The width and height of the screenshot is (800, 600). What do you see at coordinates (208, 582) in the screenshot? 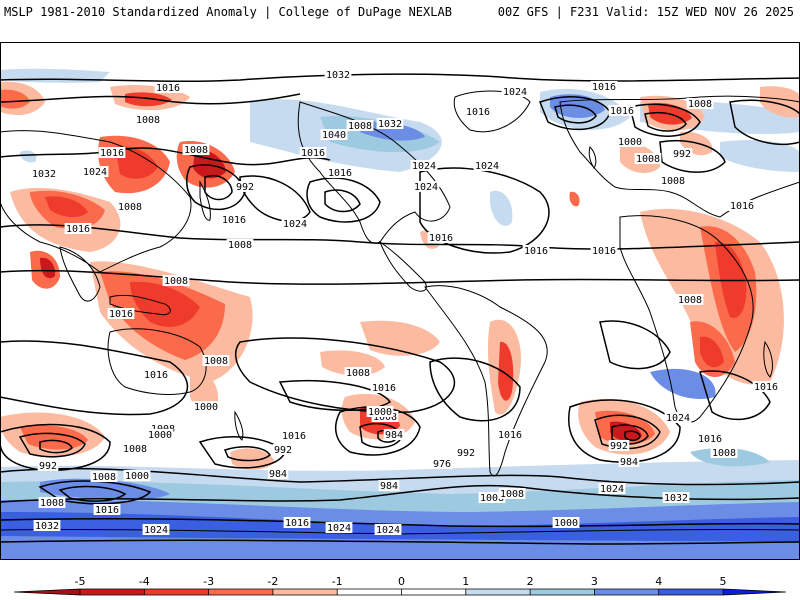
I see `color-scale-tick-label: -3` at bounding box center [208, 582].